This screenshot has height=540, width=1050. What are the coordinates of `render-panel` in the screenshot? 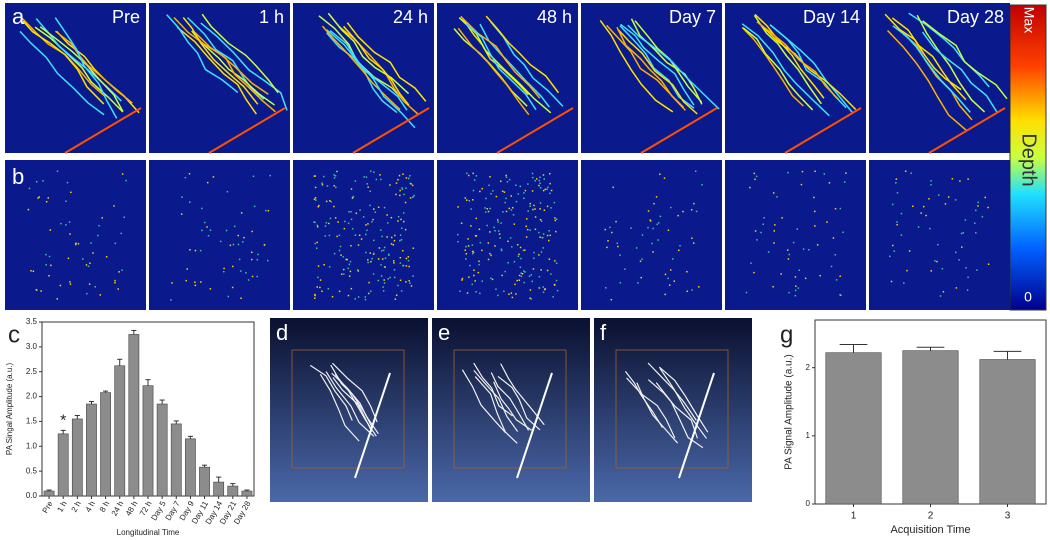 It's located at (673, 410).